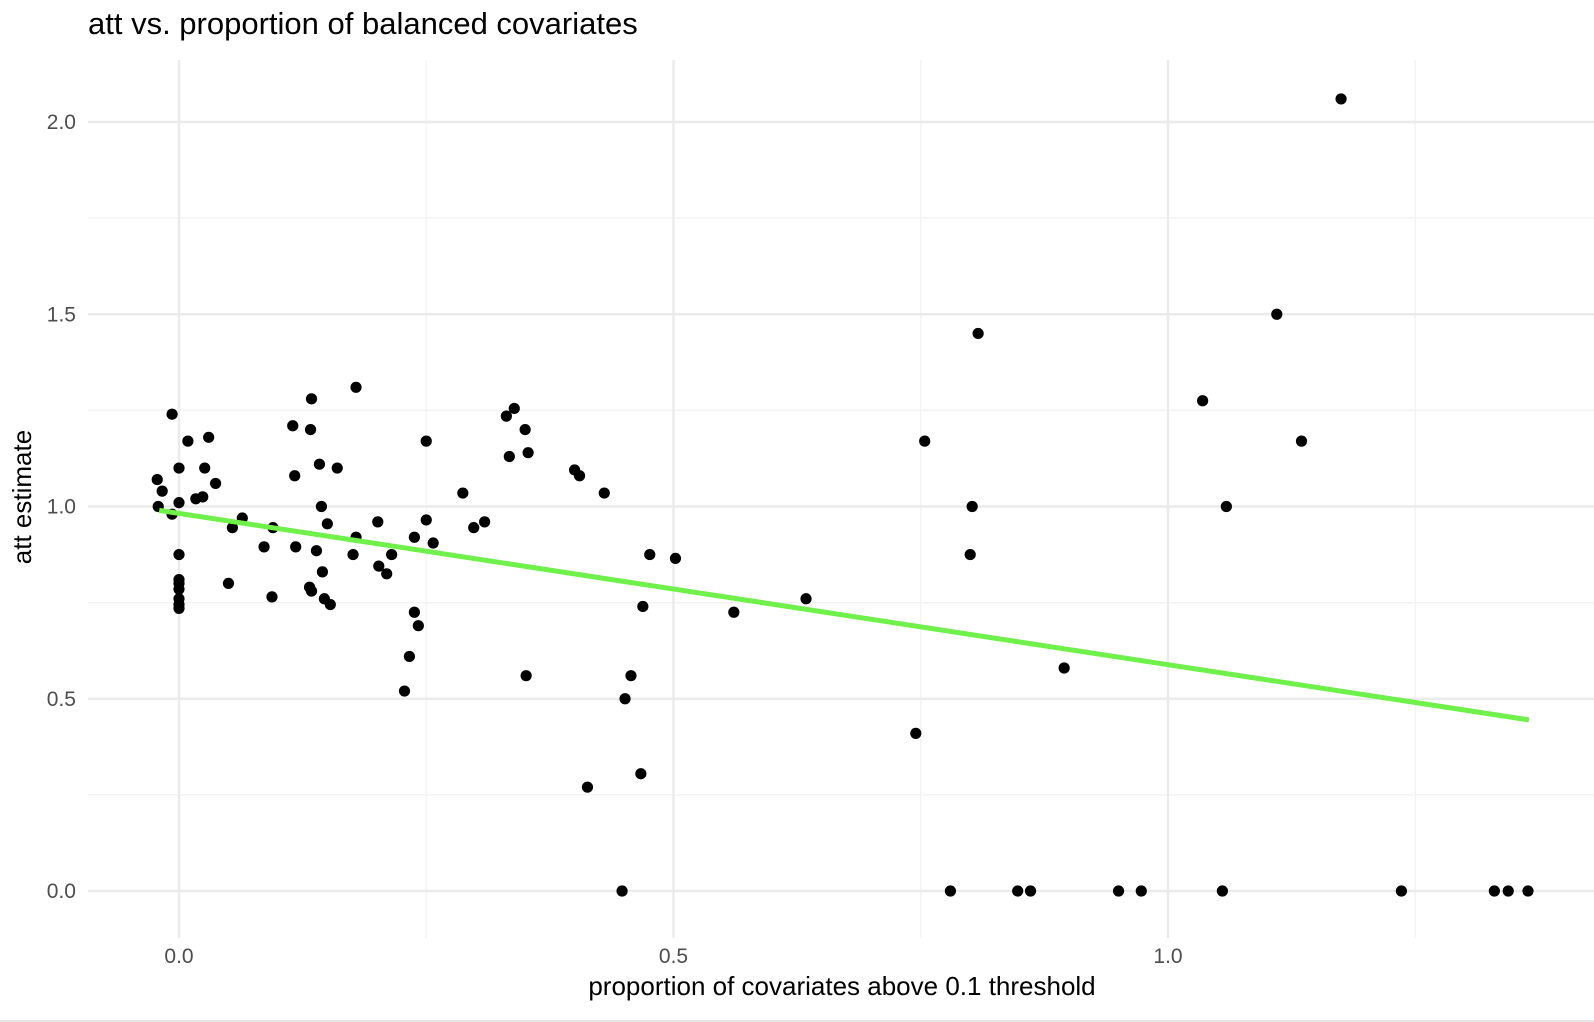  I want to click on y-tick-label: 2.0, so click(61, 122).